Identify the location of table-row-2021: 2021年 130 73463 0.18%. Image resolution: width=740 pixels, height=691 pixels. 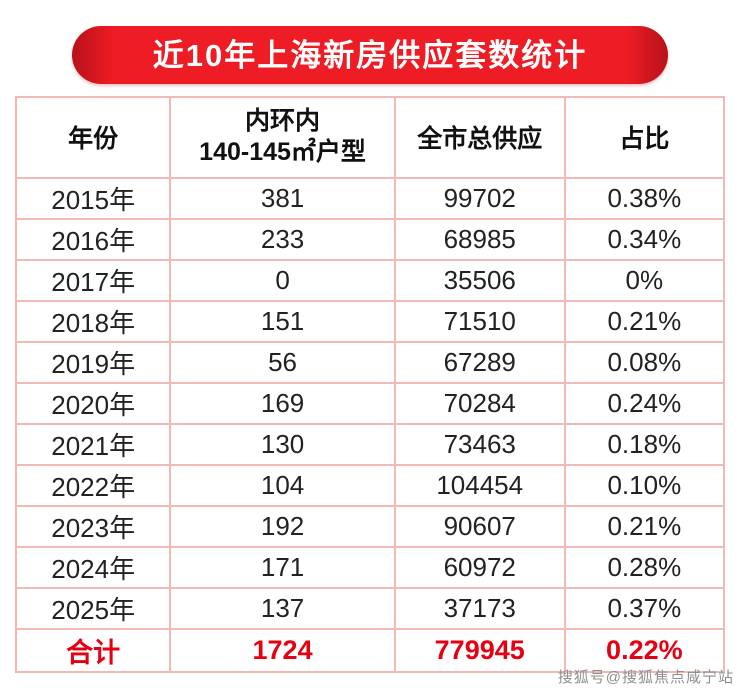
(370, 444).